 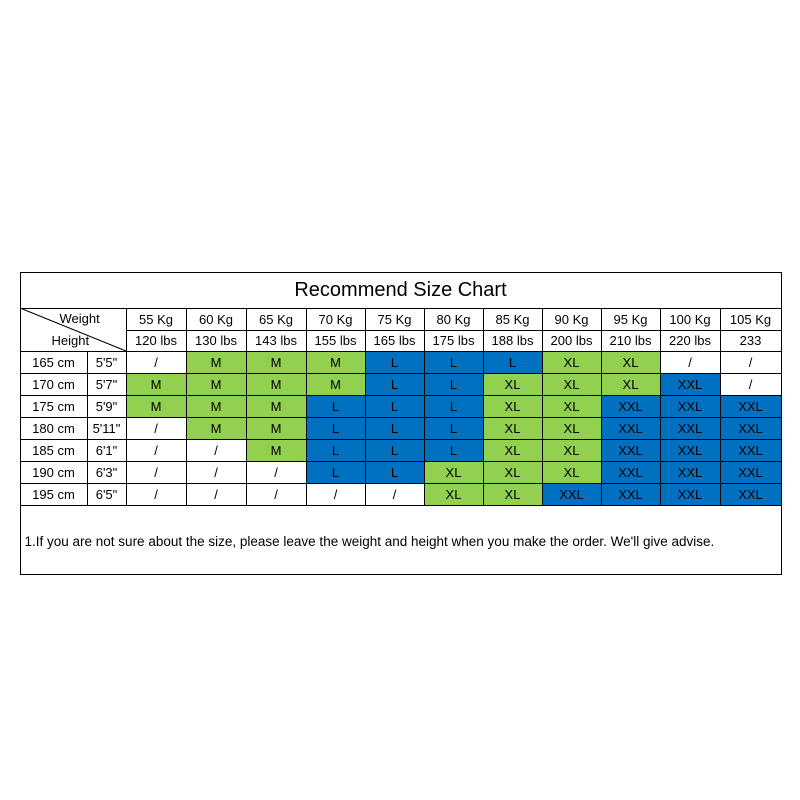 I want to click on weight-kg: 80 Kg, so click(x=453, y=319).